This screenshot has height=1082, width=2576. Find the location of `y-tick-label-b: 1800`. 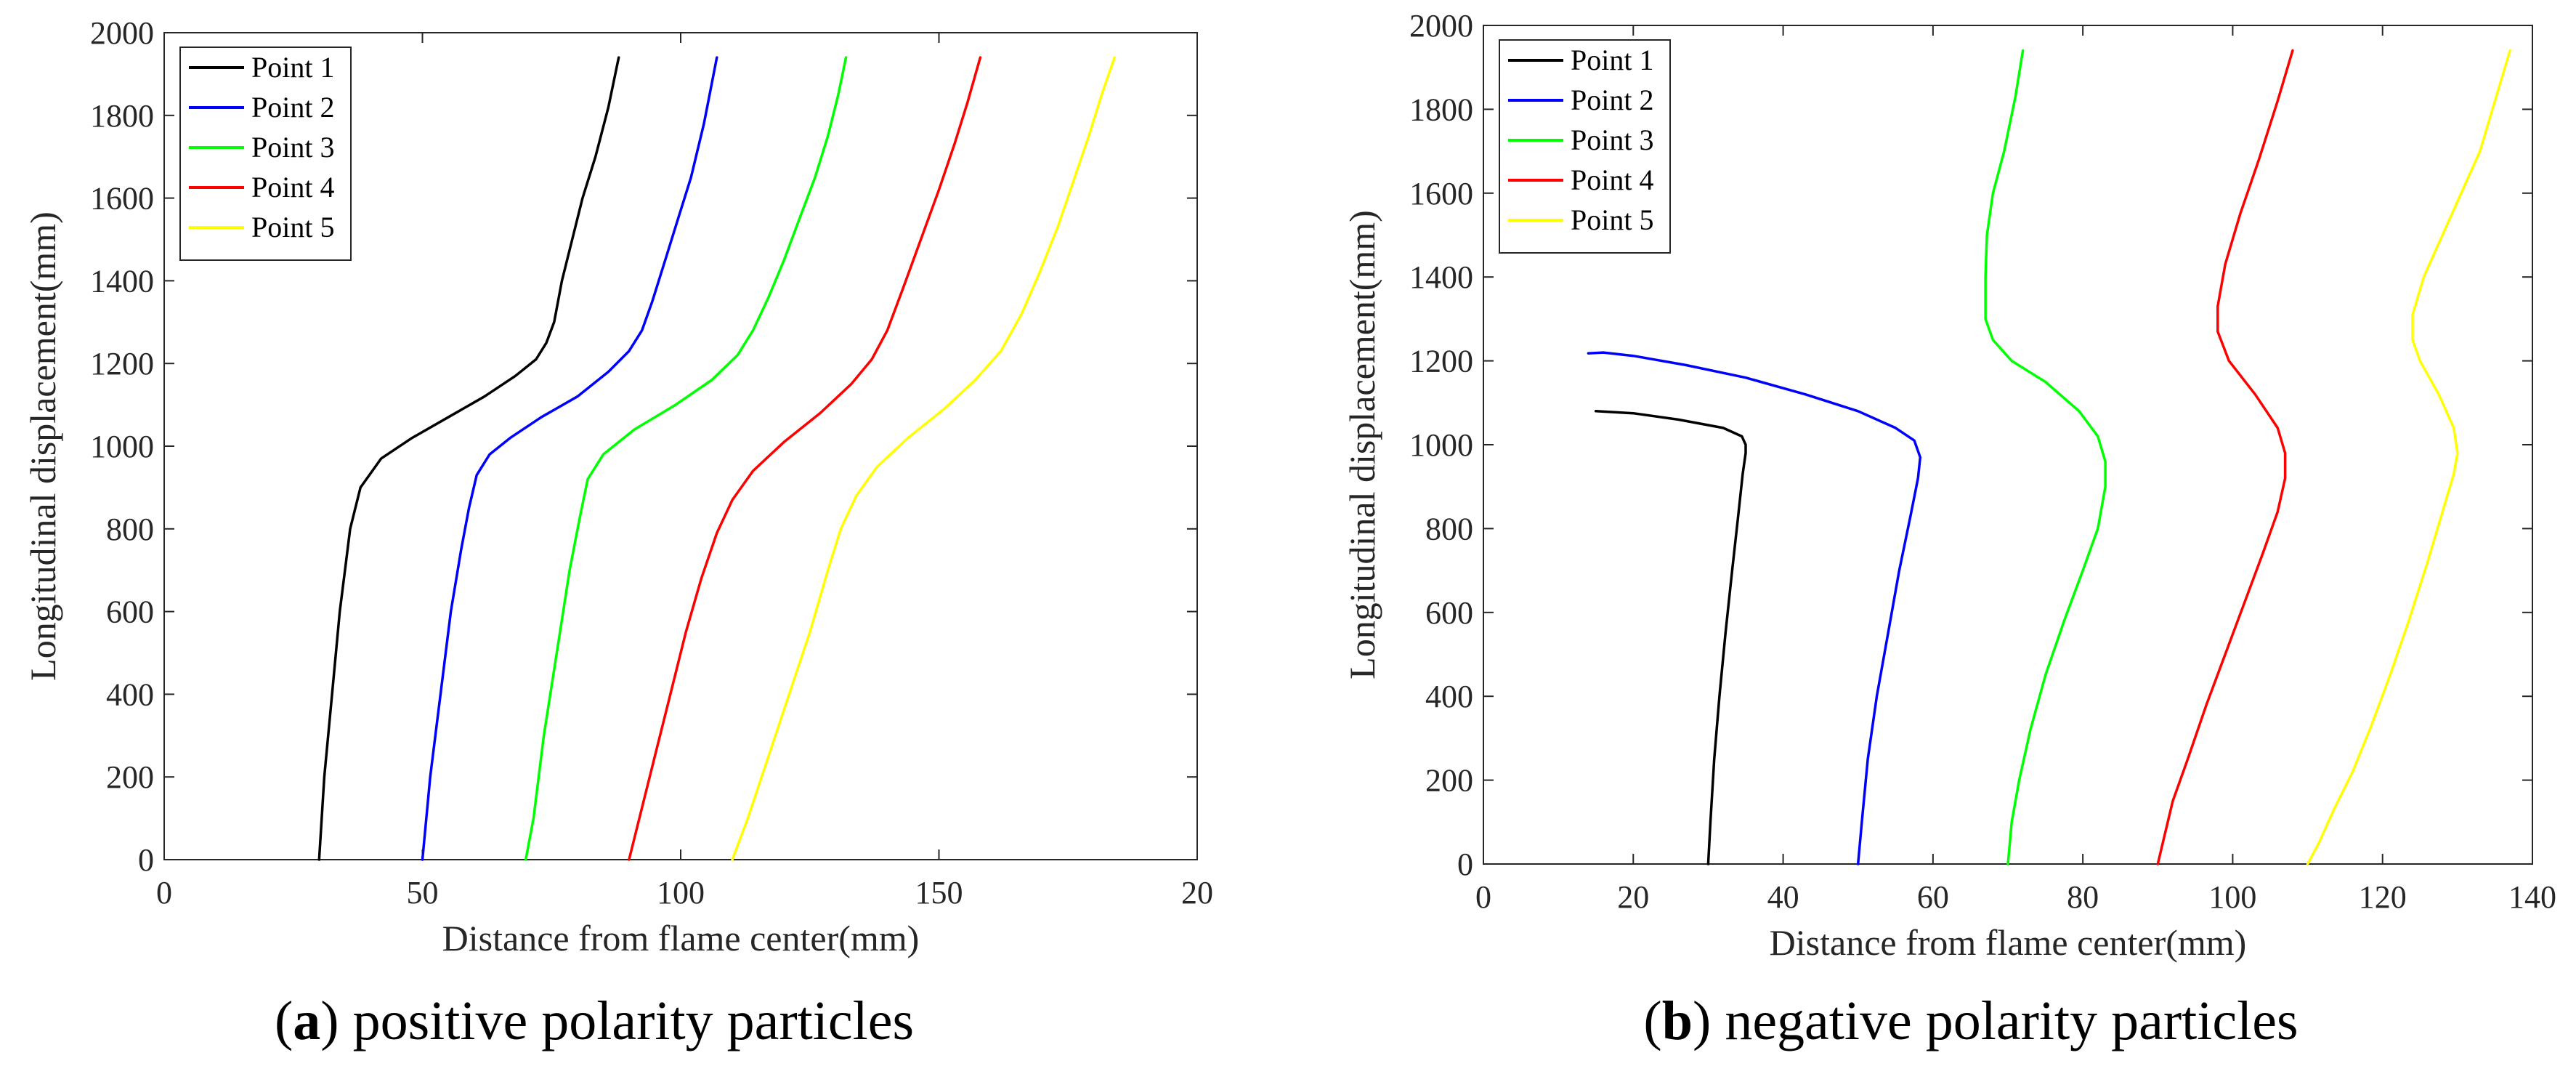

y-tick-label-b: 1800 is located at coordinates (1441, 109).